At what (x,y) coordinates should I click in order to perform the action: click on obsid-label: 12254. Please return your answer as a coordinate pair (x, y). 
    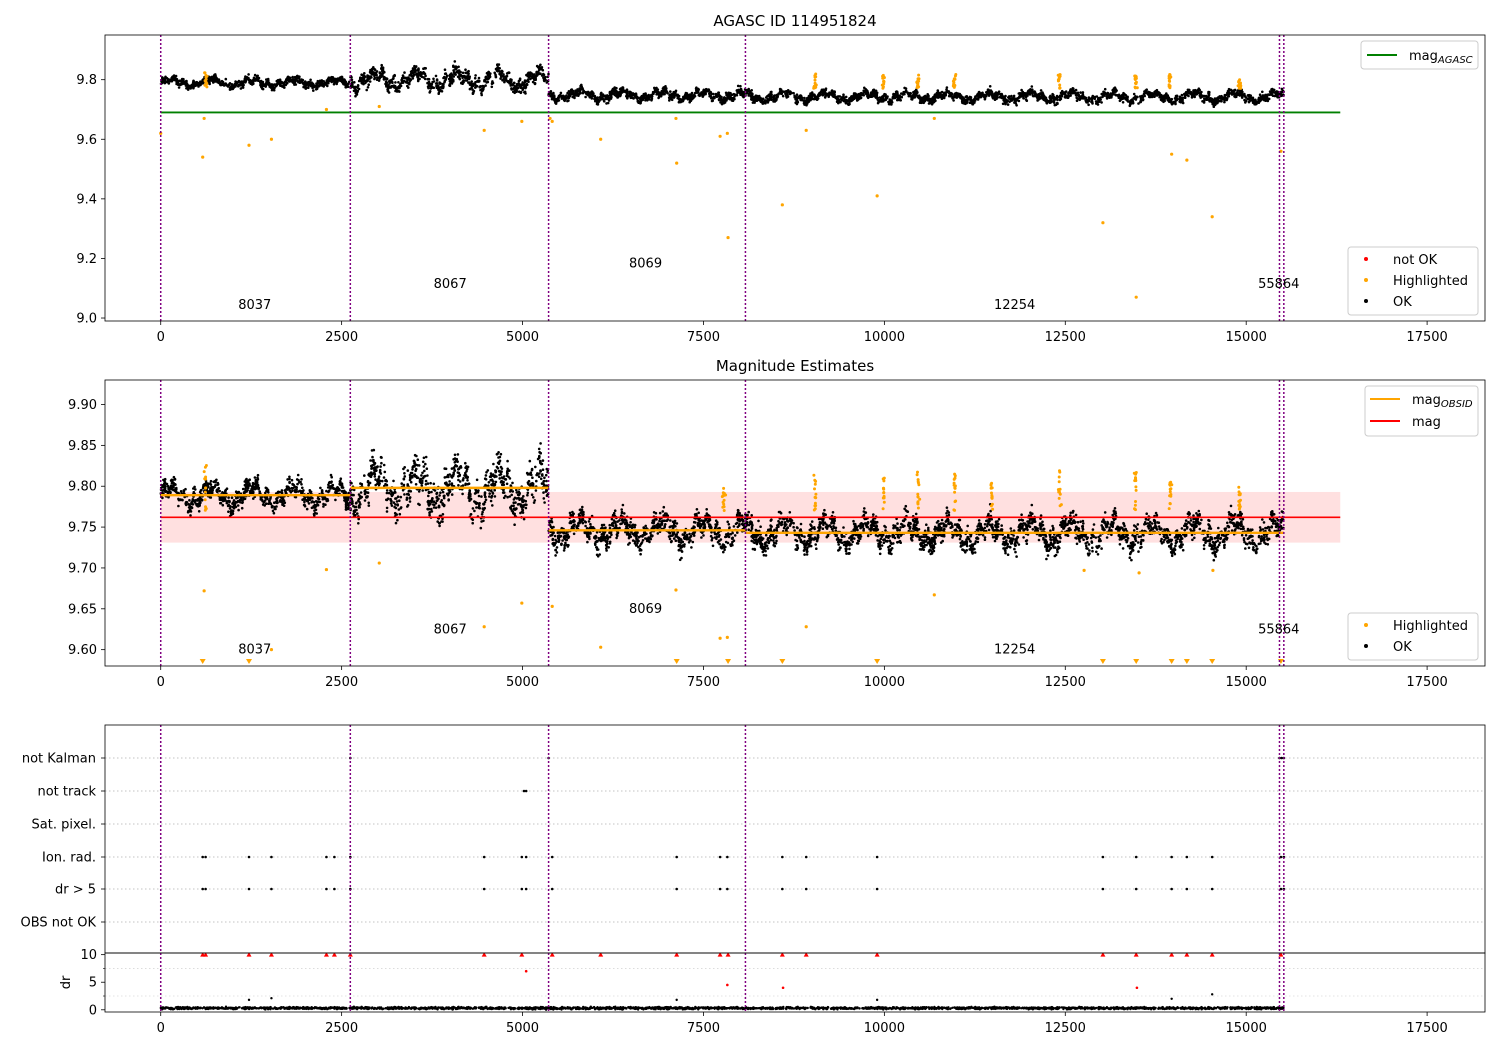
    Looking at the image, I should click on (1014, 305).